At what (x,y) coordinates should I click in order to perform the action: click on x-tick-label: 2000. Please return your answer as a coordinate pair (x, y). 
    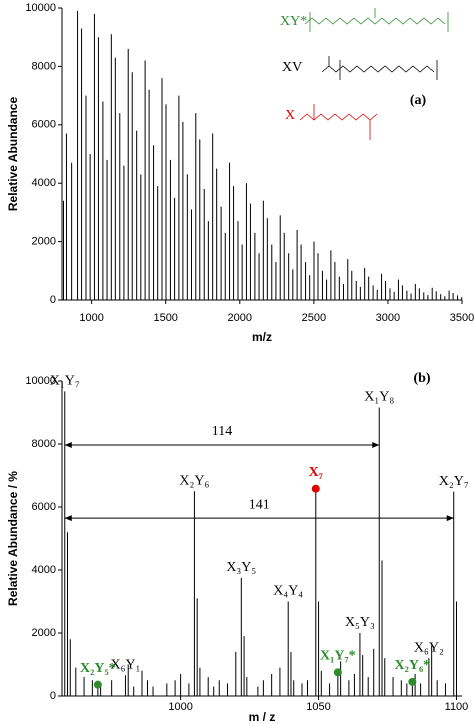
    Looking at the image, I should click on (240, 318).